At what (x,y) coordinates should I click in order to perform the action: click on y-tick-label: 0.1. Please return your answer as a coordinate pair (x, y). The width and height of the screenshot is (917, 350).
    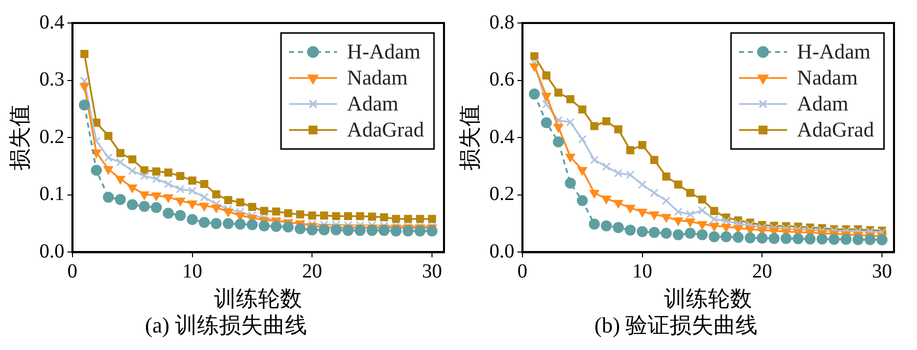
    Looking at the image, I should click on (51, 194).